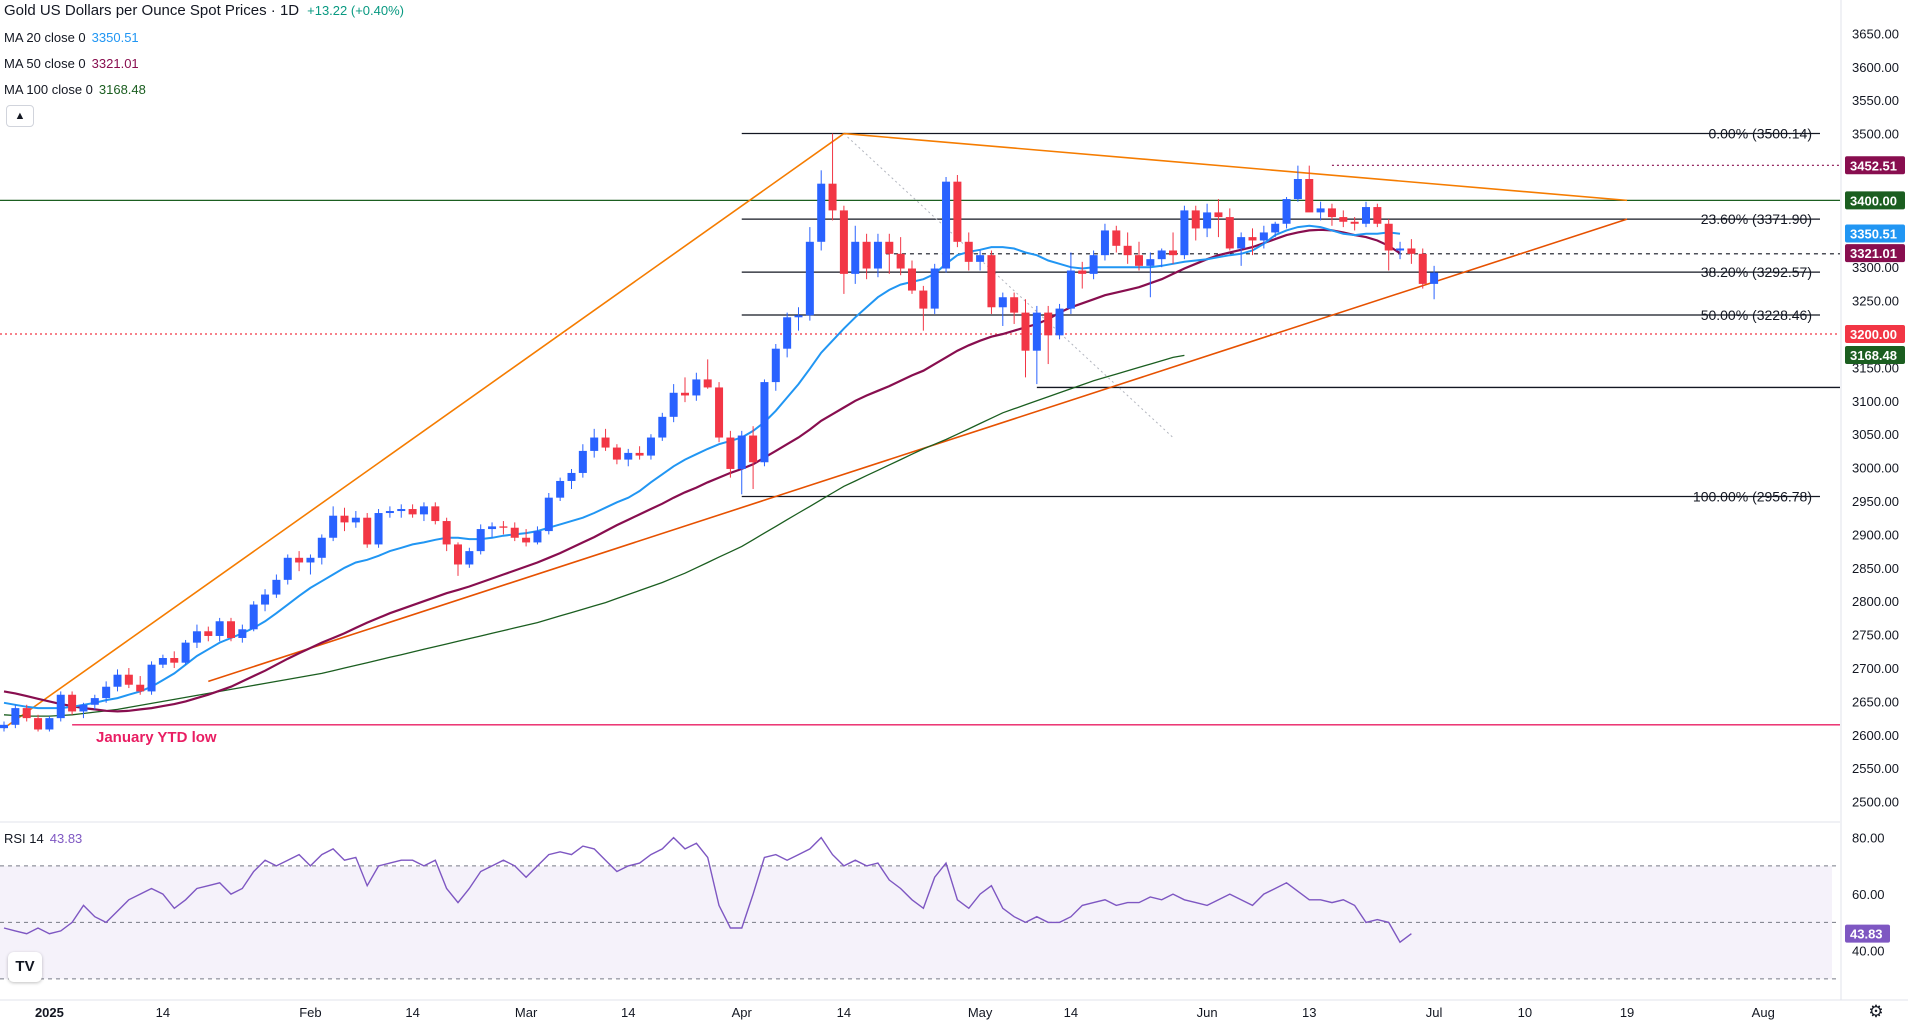 This screenshot has height=1023, width=1908. I want to click on gear-icon: ⚙, so click(1876, 1011).